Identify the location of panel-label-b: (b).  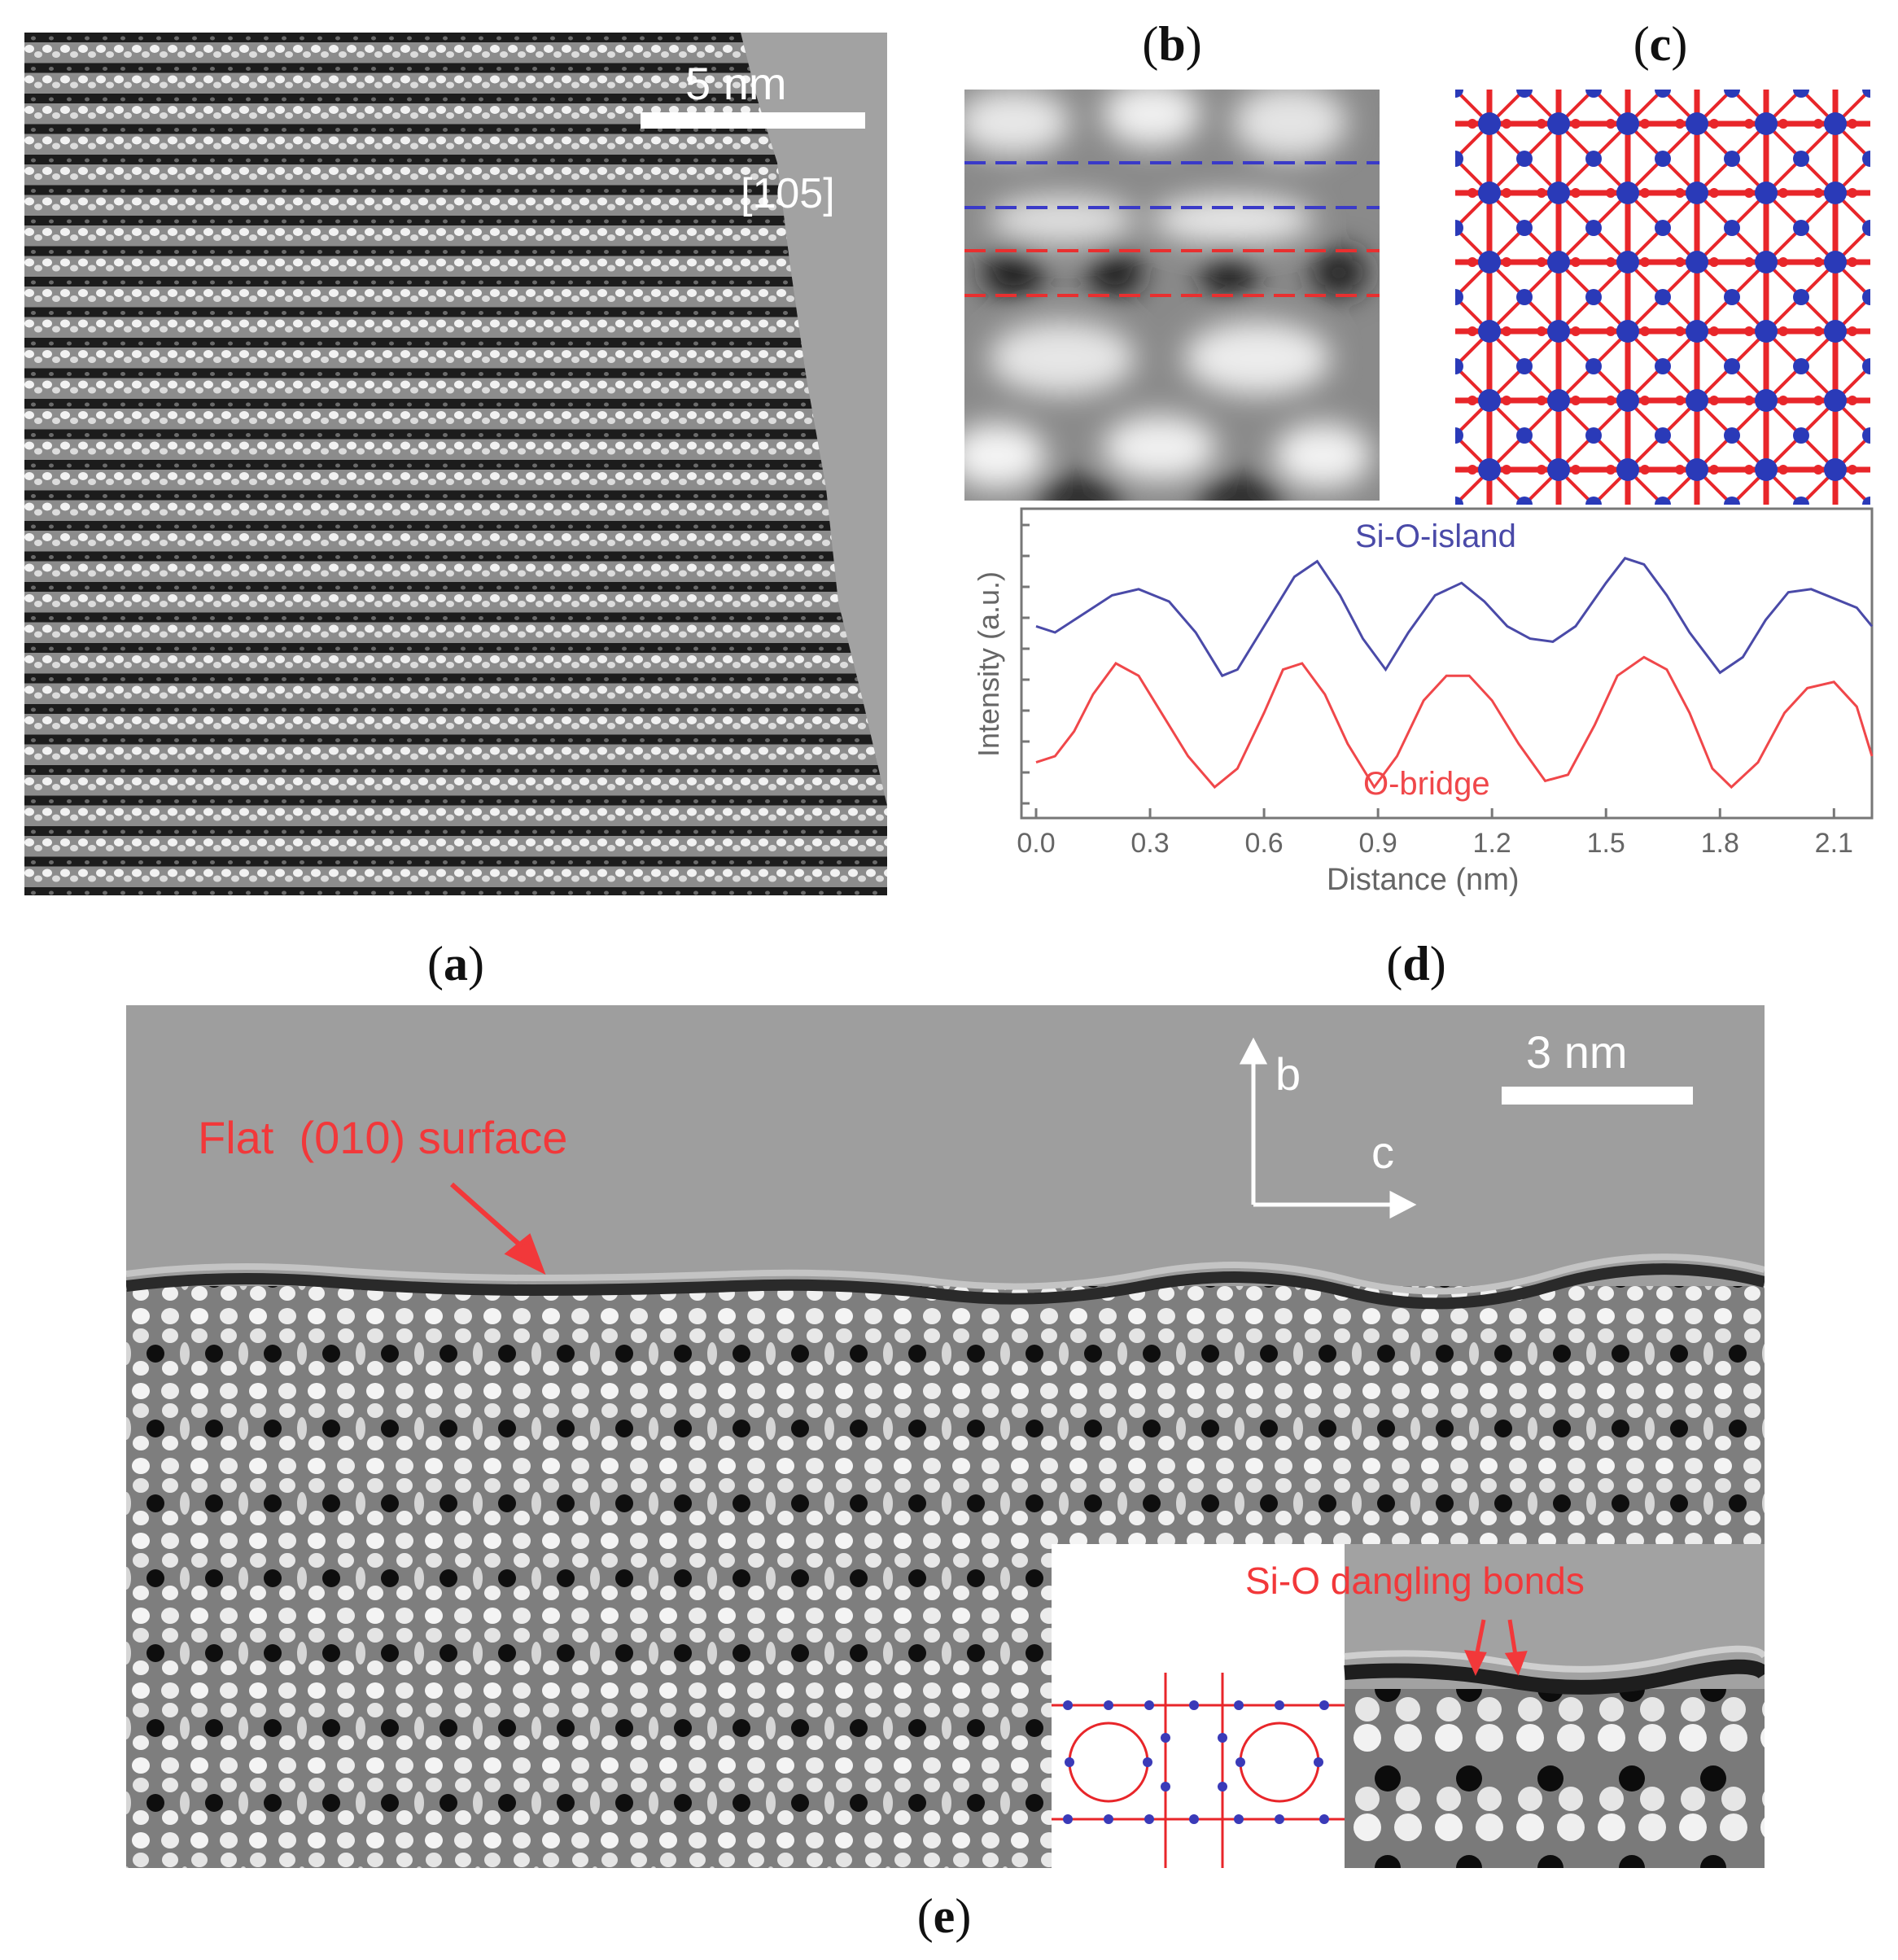
(1172, 44).